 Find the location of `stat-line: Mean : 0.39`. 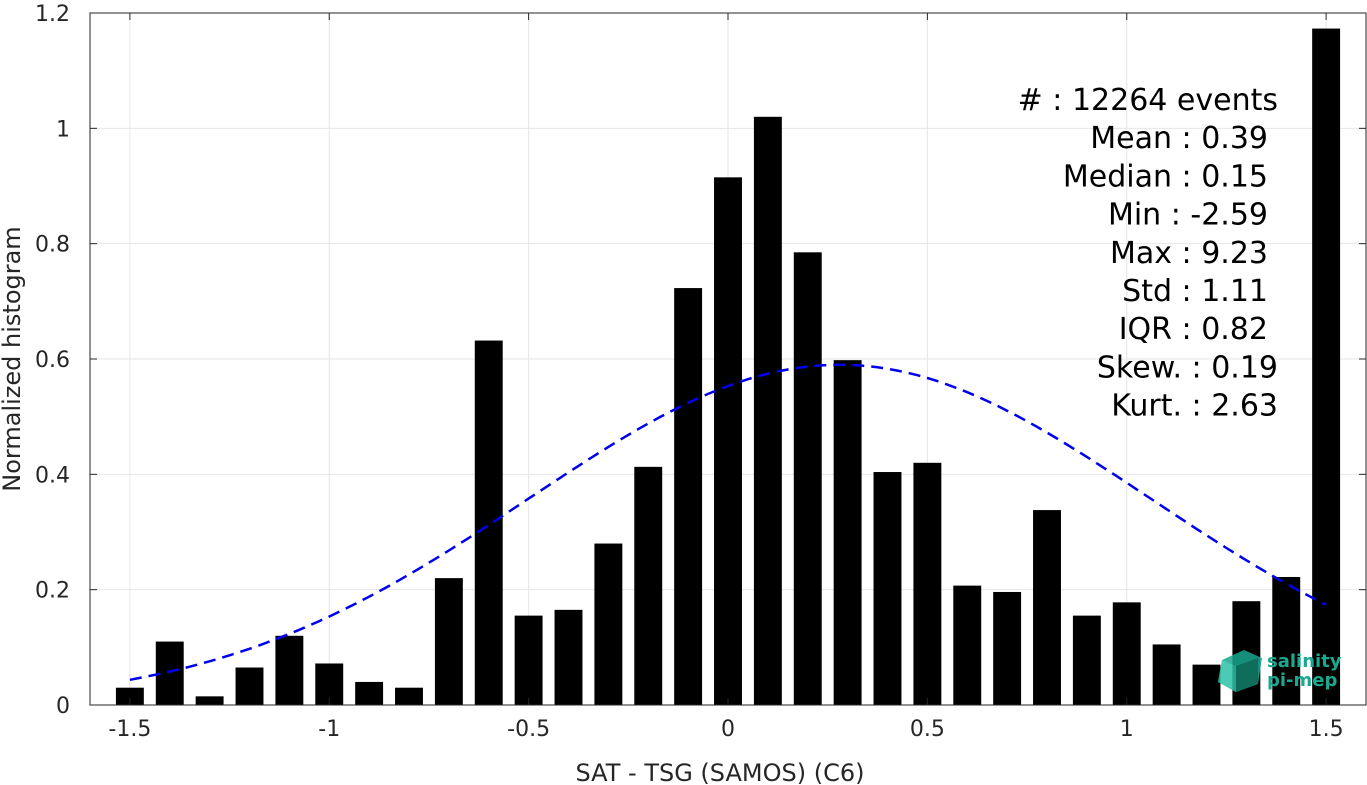

stat-line: Mean : 0.39 is located at coordinates (1179, 138).